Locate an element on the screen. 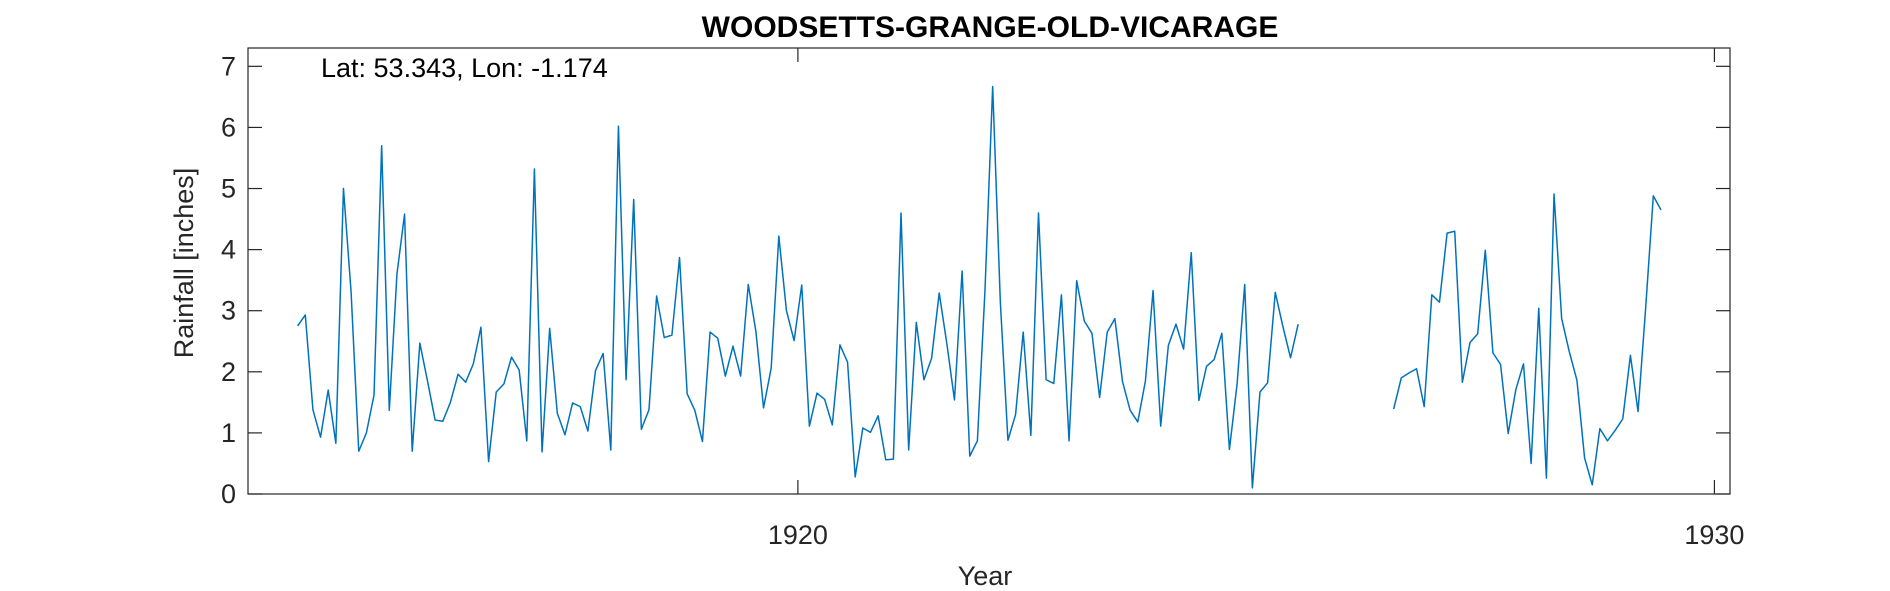 This screenshot has width=1890, height=591. y-tick-label-0: 0 is located at coordinates (228, 494).